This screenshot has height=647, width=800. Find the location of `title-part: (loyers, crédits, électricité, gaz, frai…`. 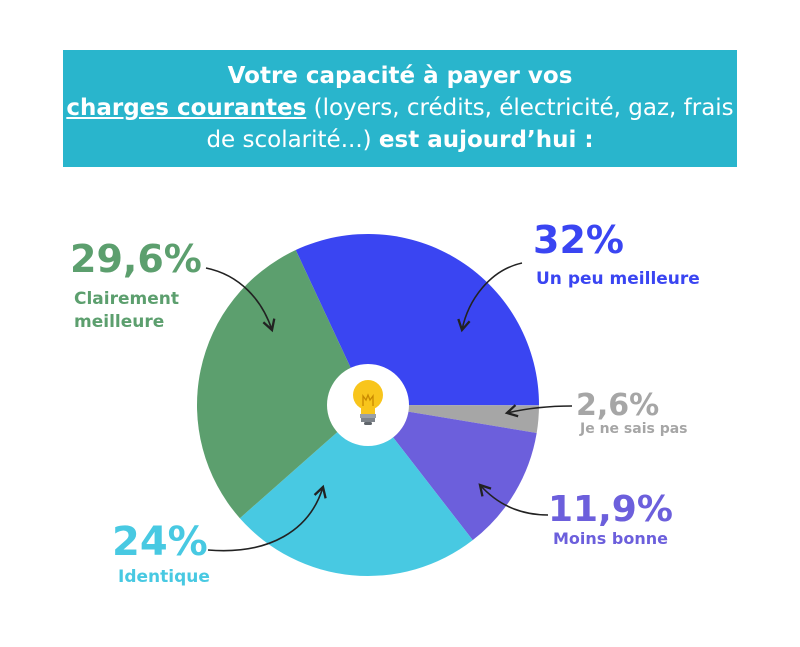

title-part: (loyers, crédits, électricité, gaz, frai… is located at coordinates (470, 124).